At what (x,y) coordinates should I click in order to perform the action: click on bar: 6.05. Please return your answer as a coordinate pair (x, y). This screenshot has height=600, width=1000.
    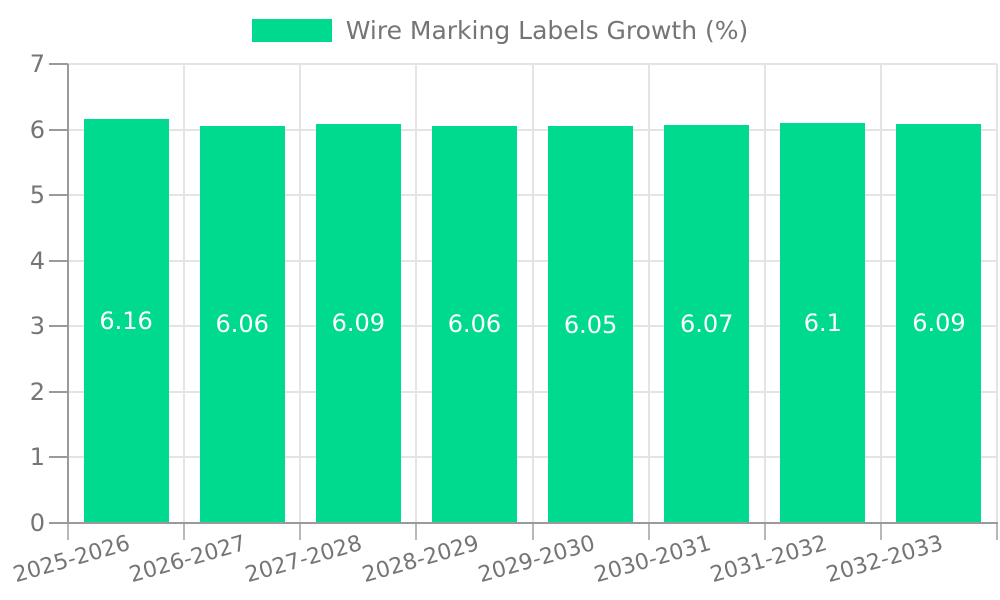
    Looking at the image, I should click on (591, 324).